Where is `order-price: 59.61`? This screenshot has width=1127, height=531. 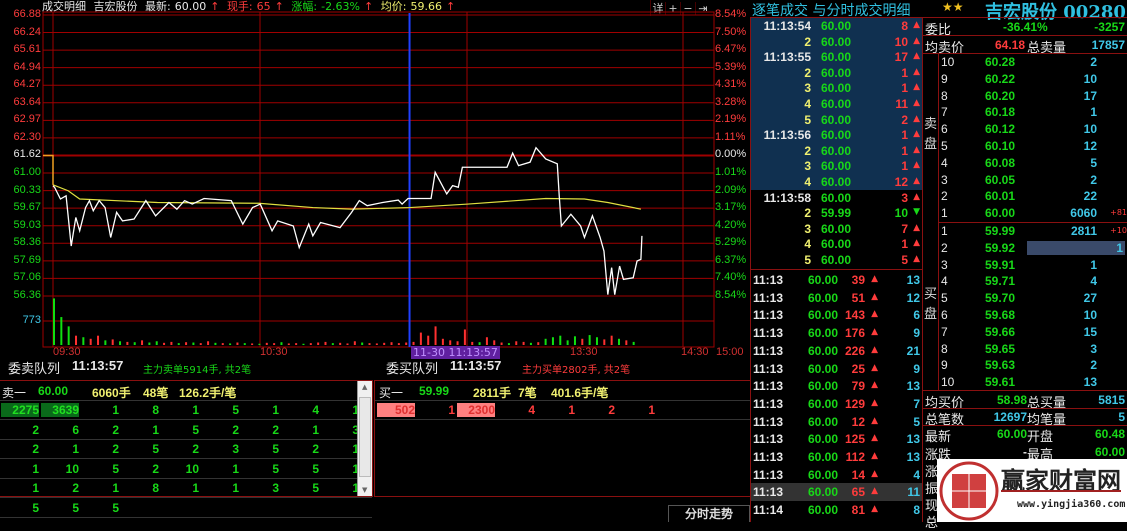
order-price: 59.61 is located at coordinates (1000, 382).